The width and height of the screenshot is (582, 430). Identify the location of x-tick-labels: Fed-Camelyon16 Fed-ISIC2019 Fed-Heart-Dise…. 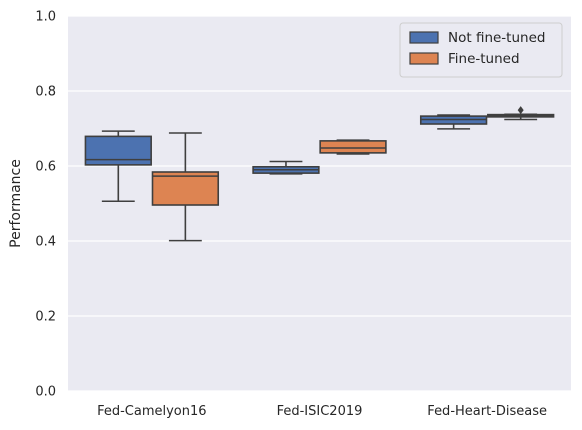
(322, 411).